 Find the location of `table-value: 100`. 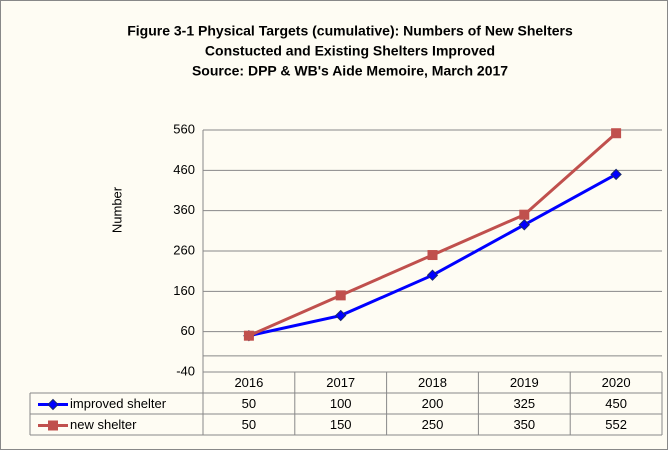

table-value: 100 is located at coordinates (341, 403).